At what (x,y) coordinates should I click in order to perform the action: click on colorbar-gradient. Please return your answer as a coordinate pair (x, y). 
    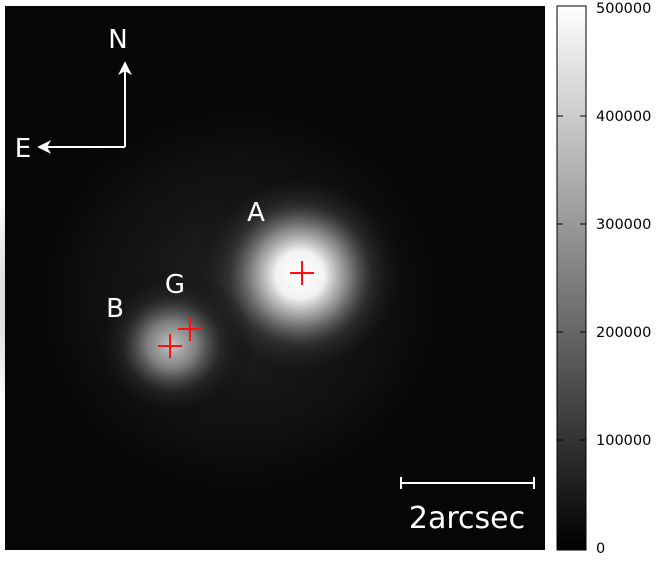
    Looking at the image, I should click on (571, 278).